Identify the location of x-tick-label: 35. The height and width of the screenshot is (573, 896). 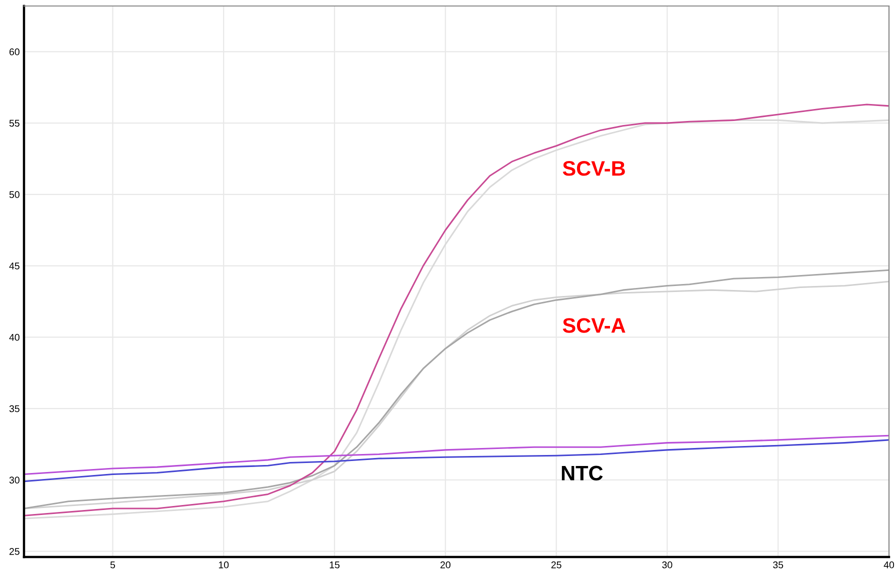
(778, 564).